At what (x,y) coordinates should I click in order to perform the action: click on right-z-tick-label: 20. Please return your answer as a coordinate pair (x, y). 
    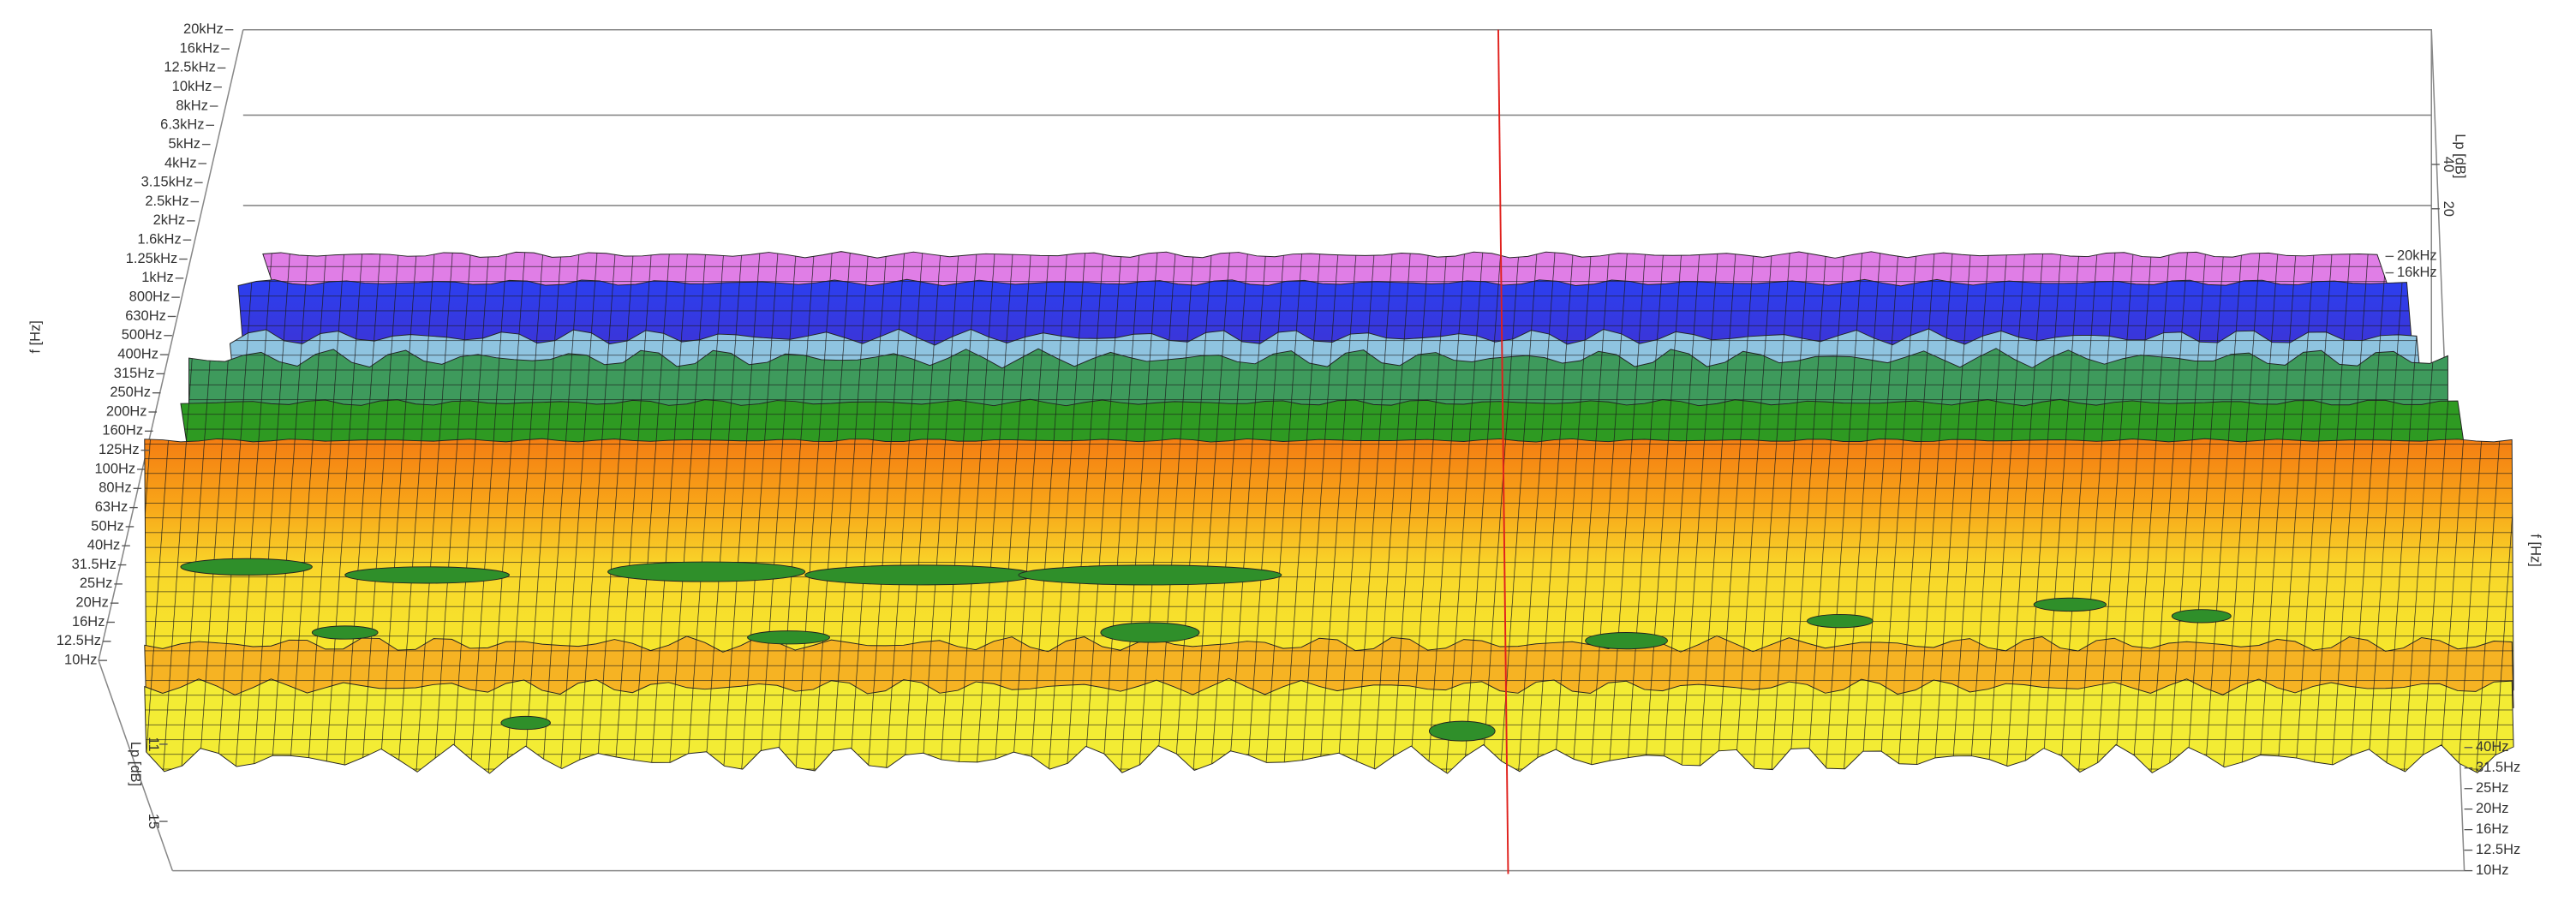
    Looking at the image, I should click on (2448, 209).